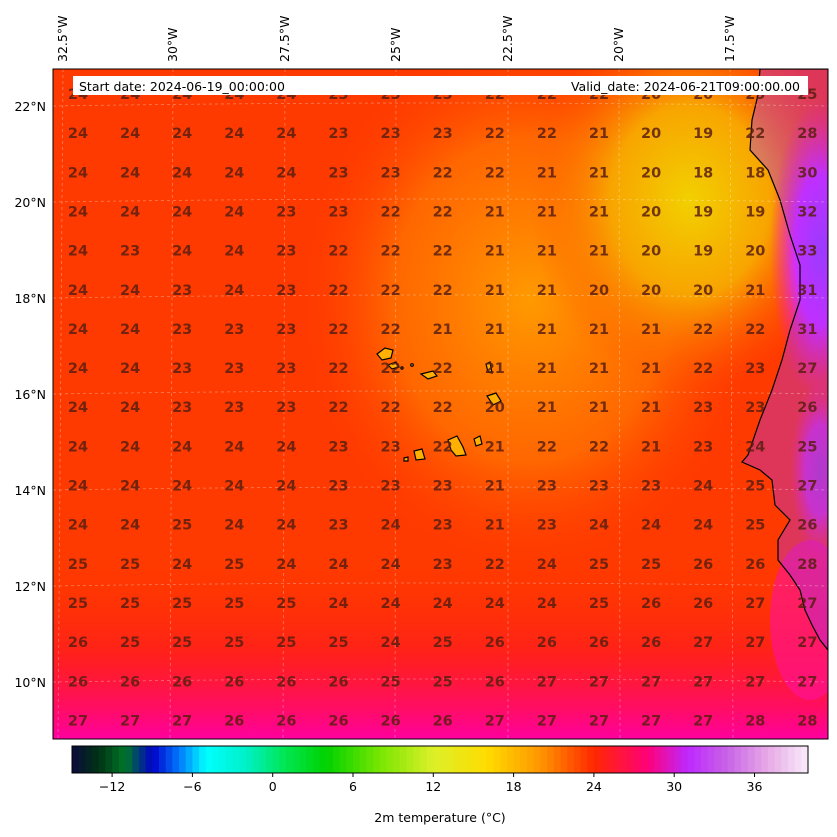  Describe the element at coordinates (674, 786) in the screenshot. I see `colorbar-tick-label: 30` at that location.